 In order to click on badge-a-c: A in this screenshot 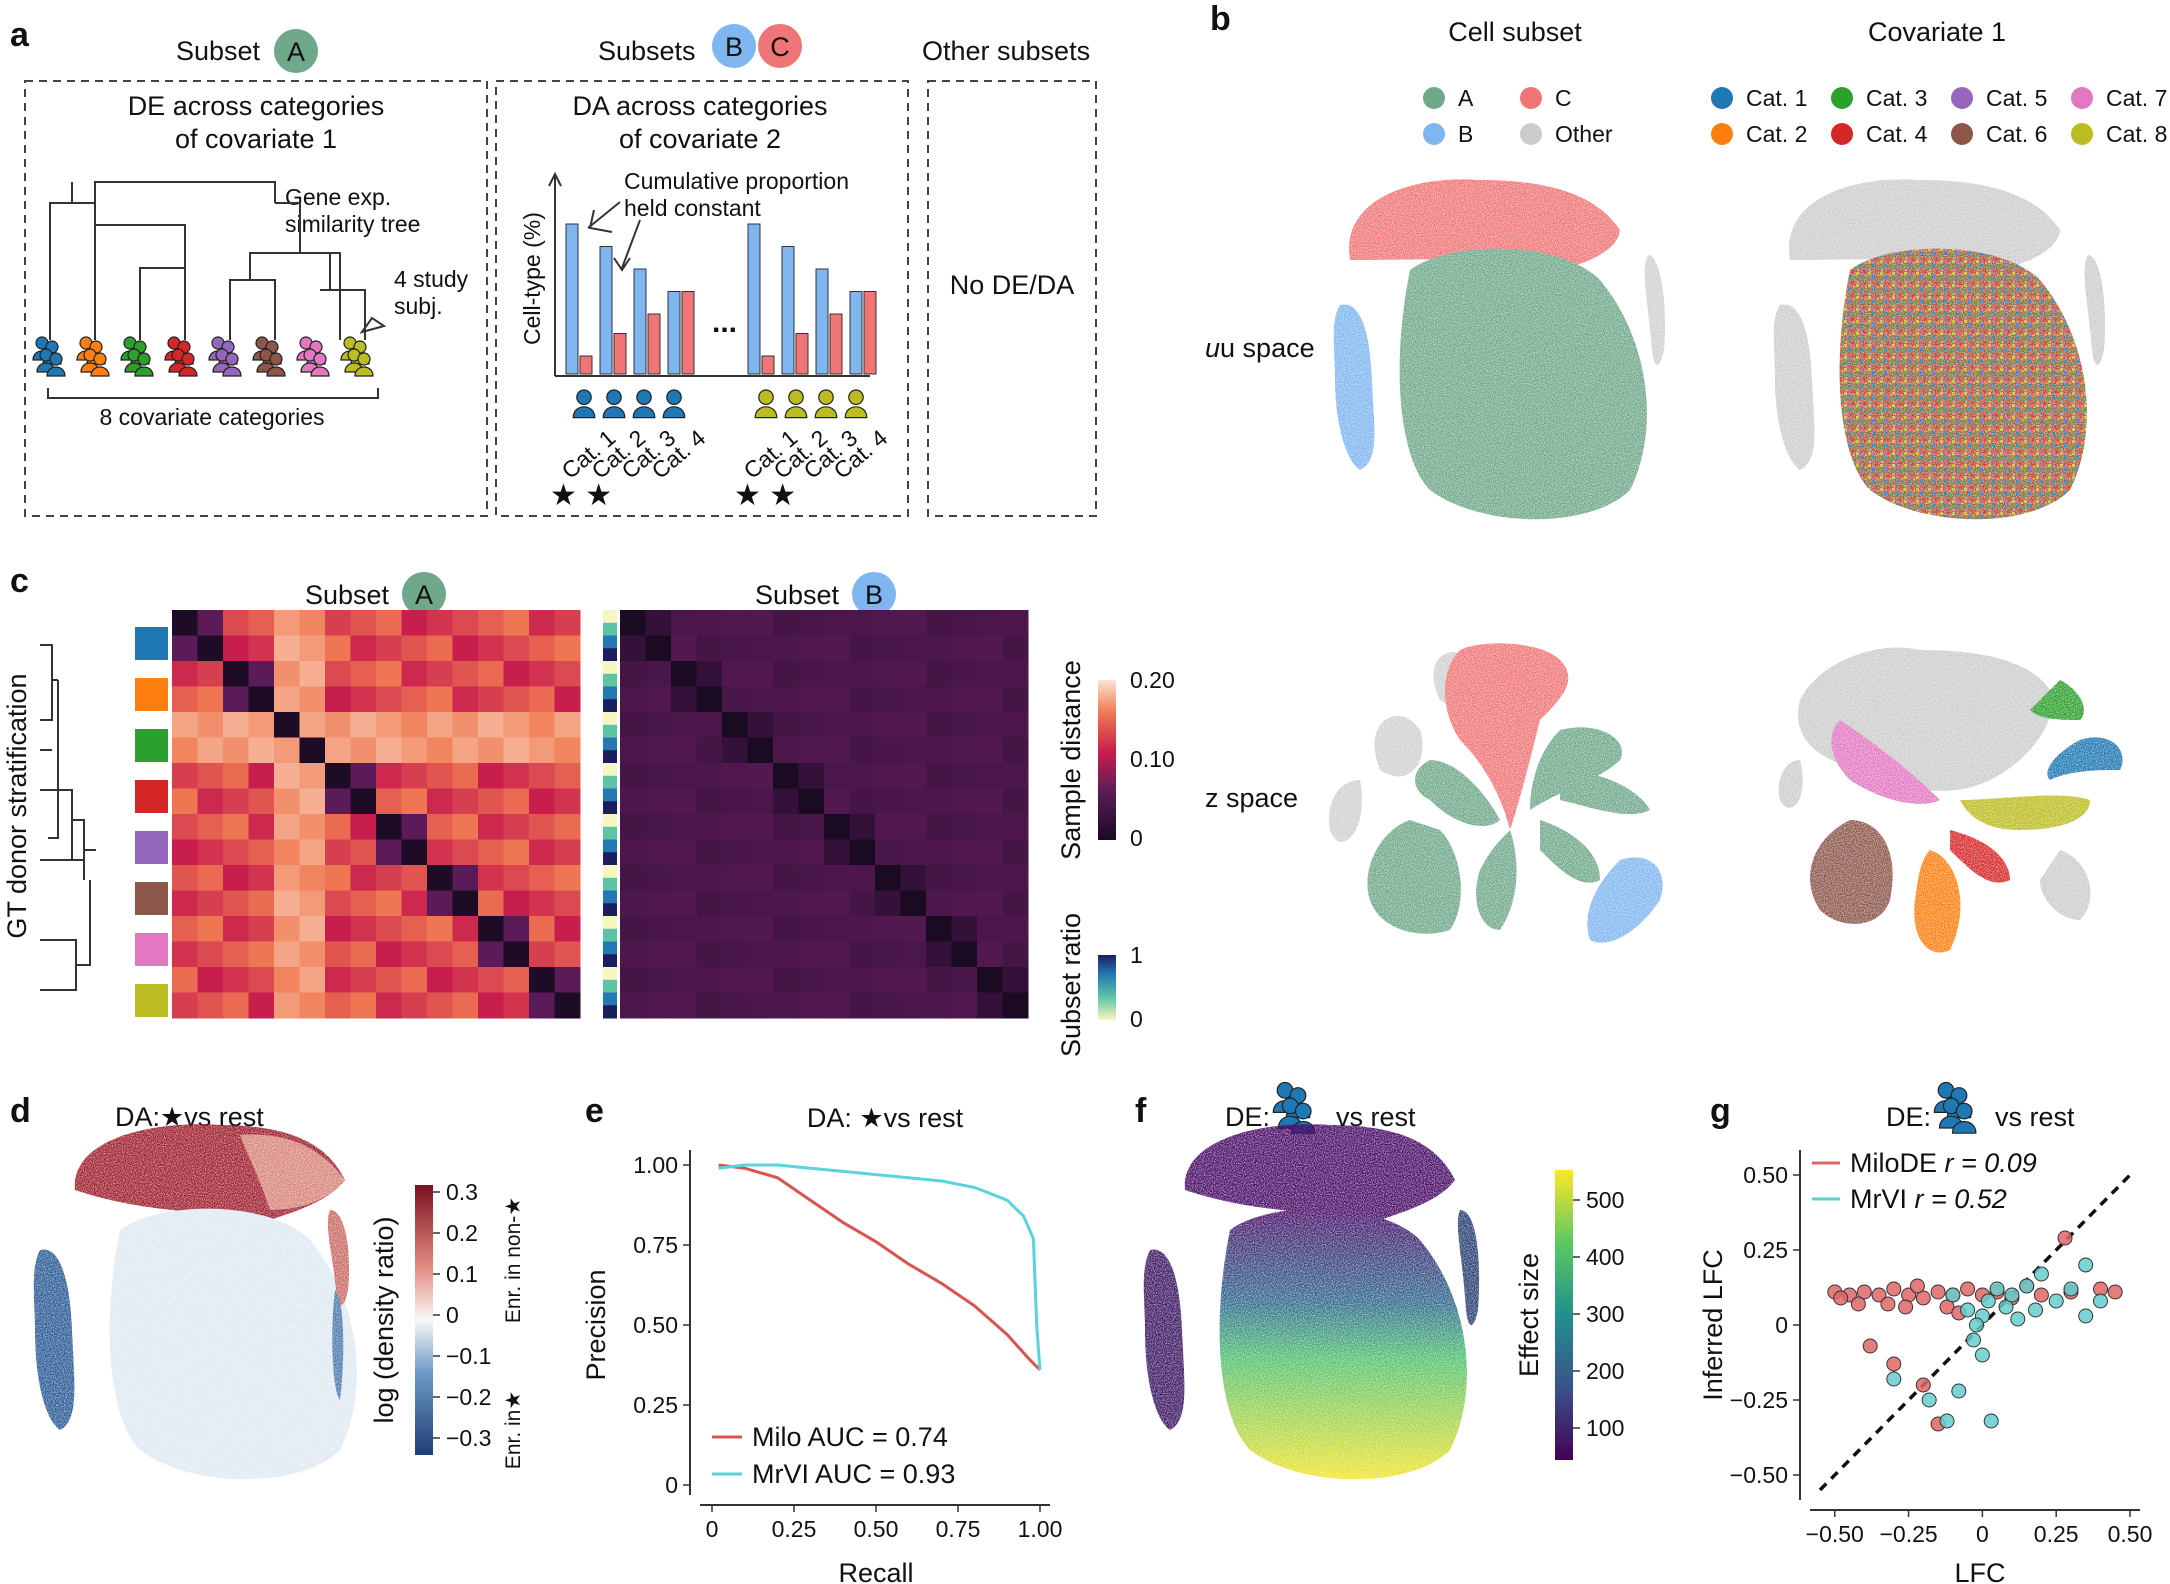, I will do `click(424, 595)`.